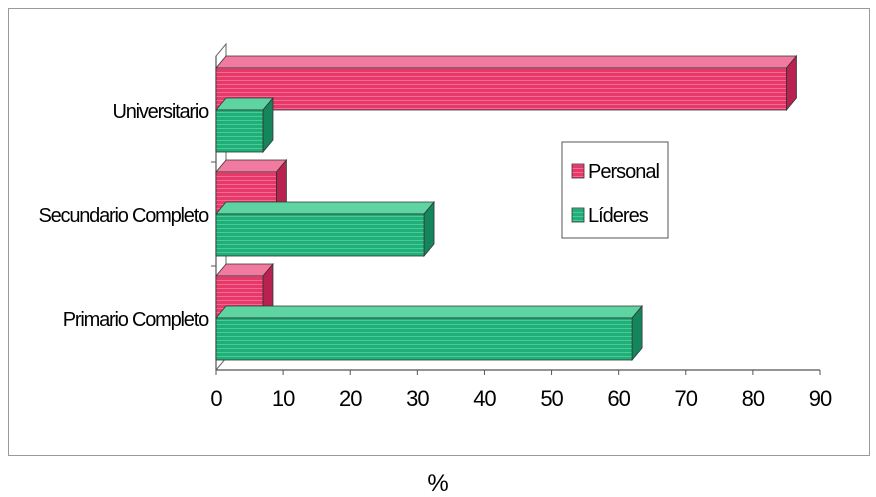  What do you see at coordinates (350, 398) in the screenshot?
I see `x-tick-label: 20` at bounding box center [350, 398].